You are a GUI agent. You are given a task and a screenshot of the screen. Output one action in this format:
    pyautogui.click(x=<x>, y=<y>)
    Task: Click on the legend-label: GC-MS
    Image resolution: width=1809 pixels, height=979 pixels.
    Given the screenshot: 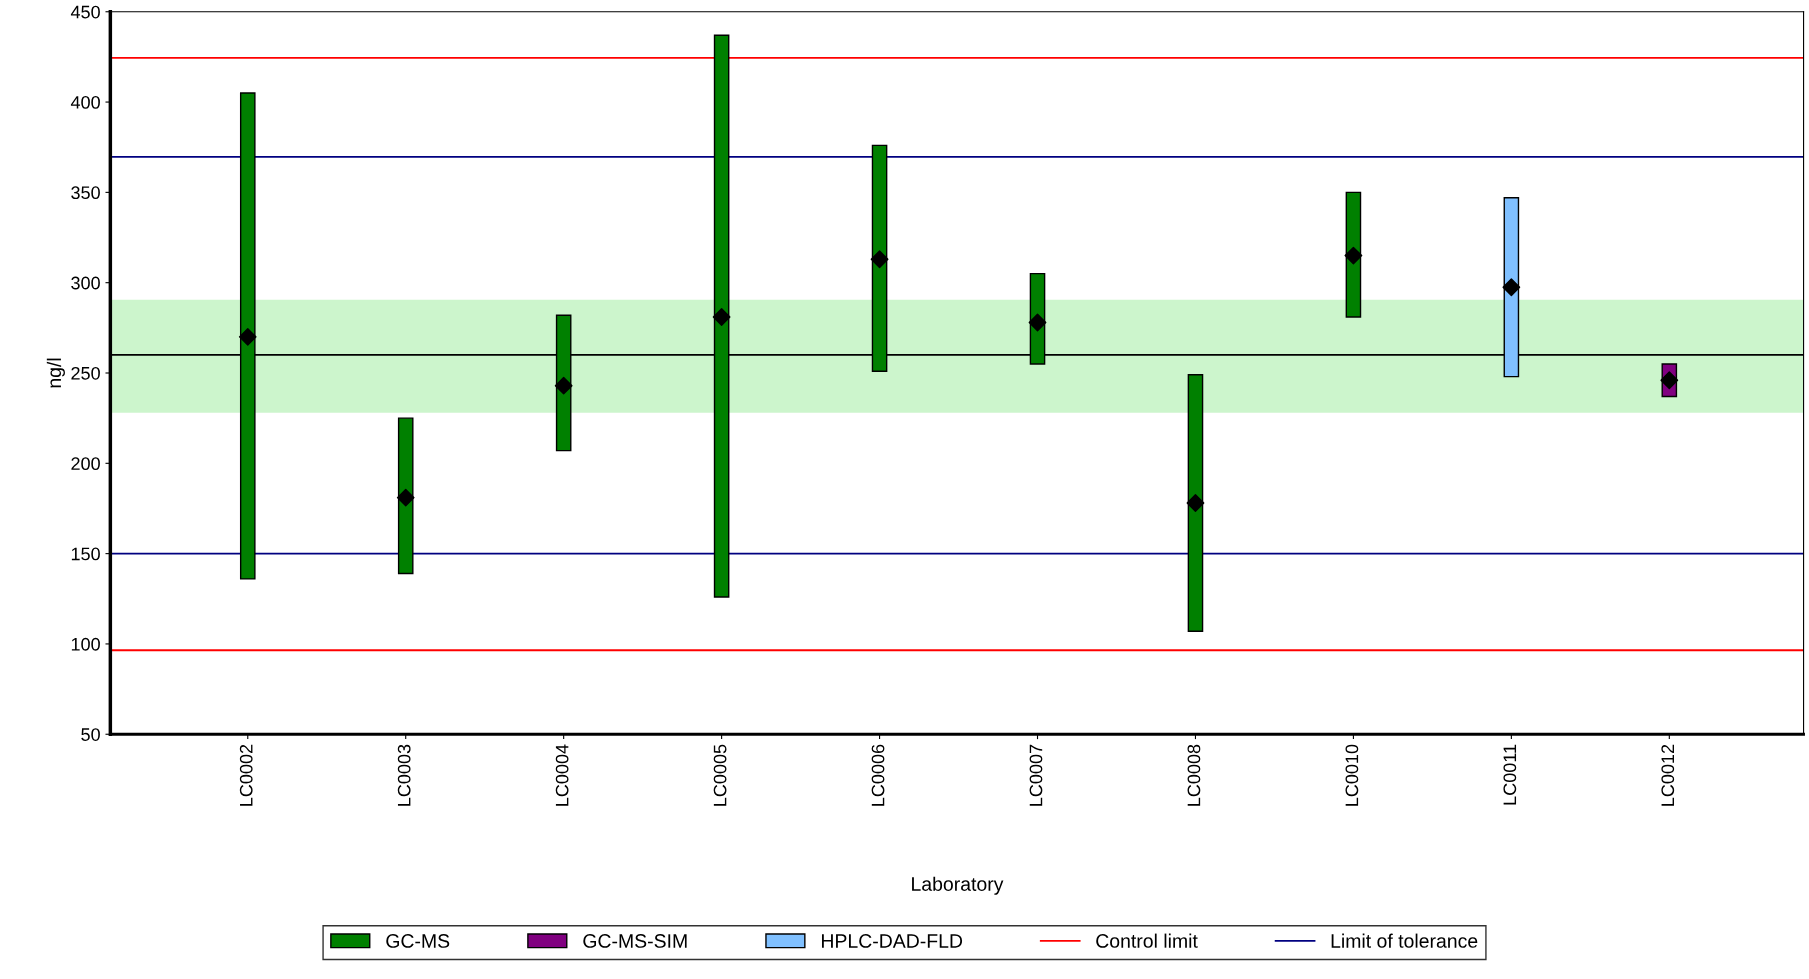 What is the action you would take?
    pyautogui.click(x=418, y=941)
    